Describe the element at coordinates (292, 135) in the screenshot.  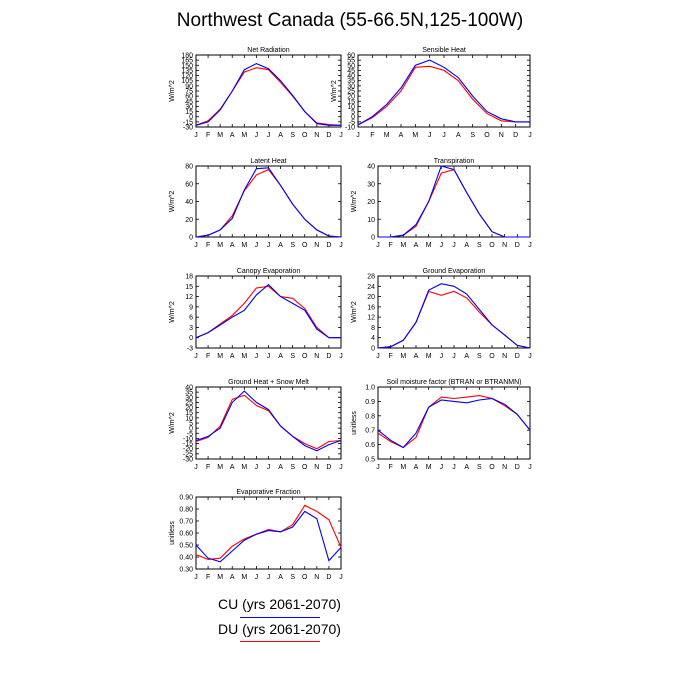
I see `panel-1-xtick-label: S` at that location.